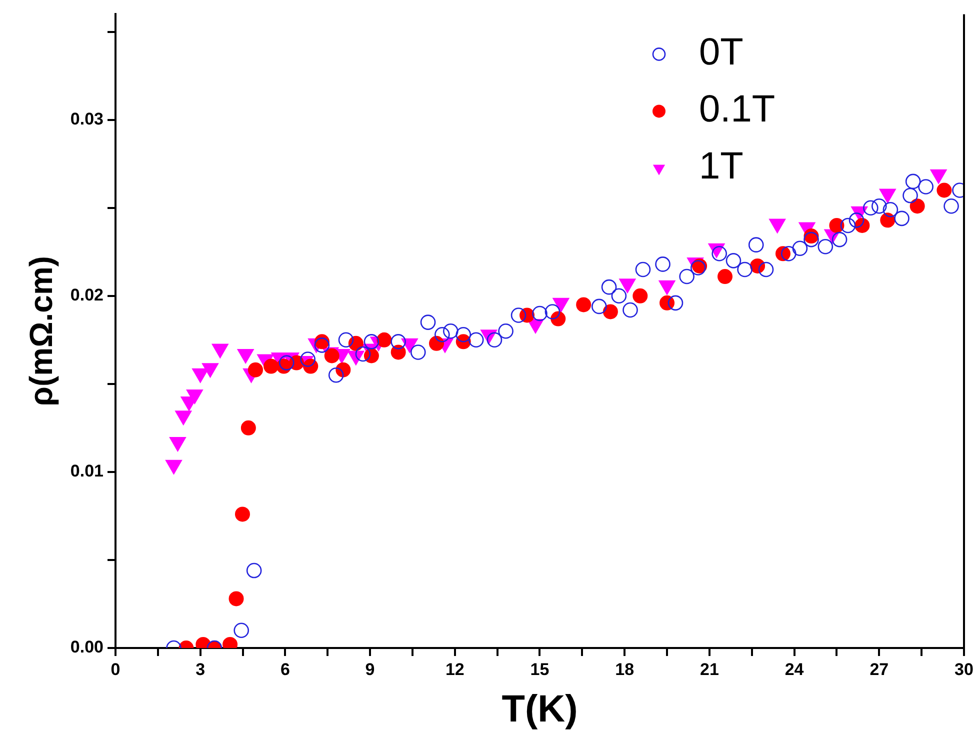 The height and width of the screenshot is (746, 980). Describe the element at coordinates (721, 53) in the screenshot. I see `legend-label: 0T` at that location.